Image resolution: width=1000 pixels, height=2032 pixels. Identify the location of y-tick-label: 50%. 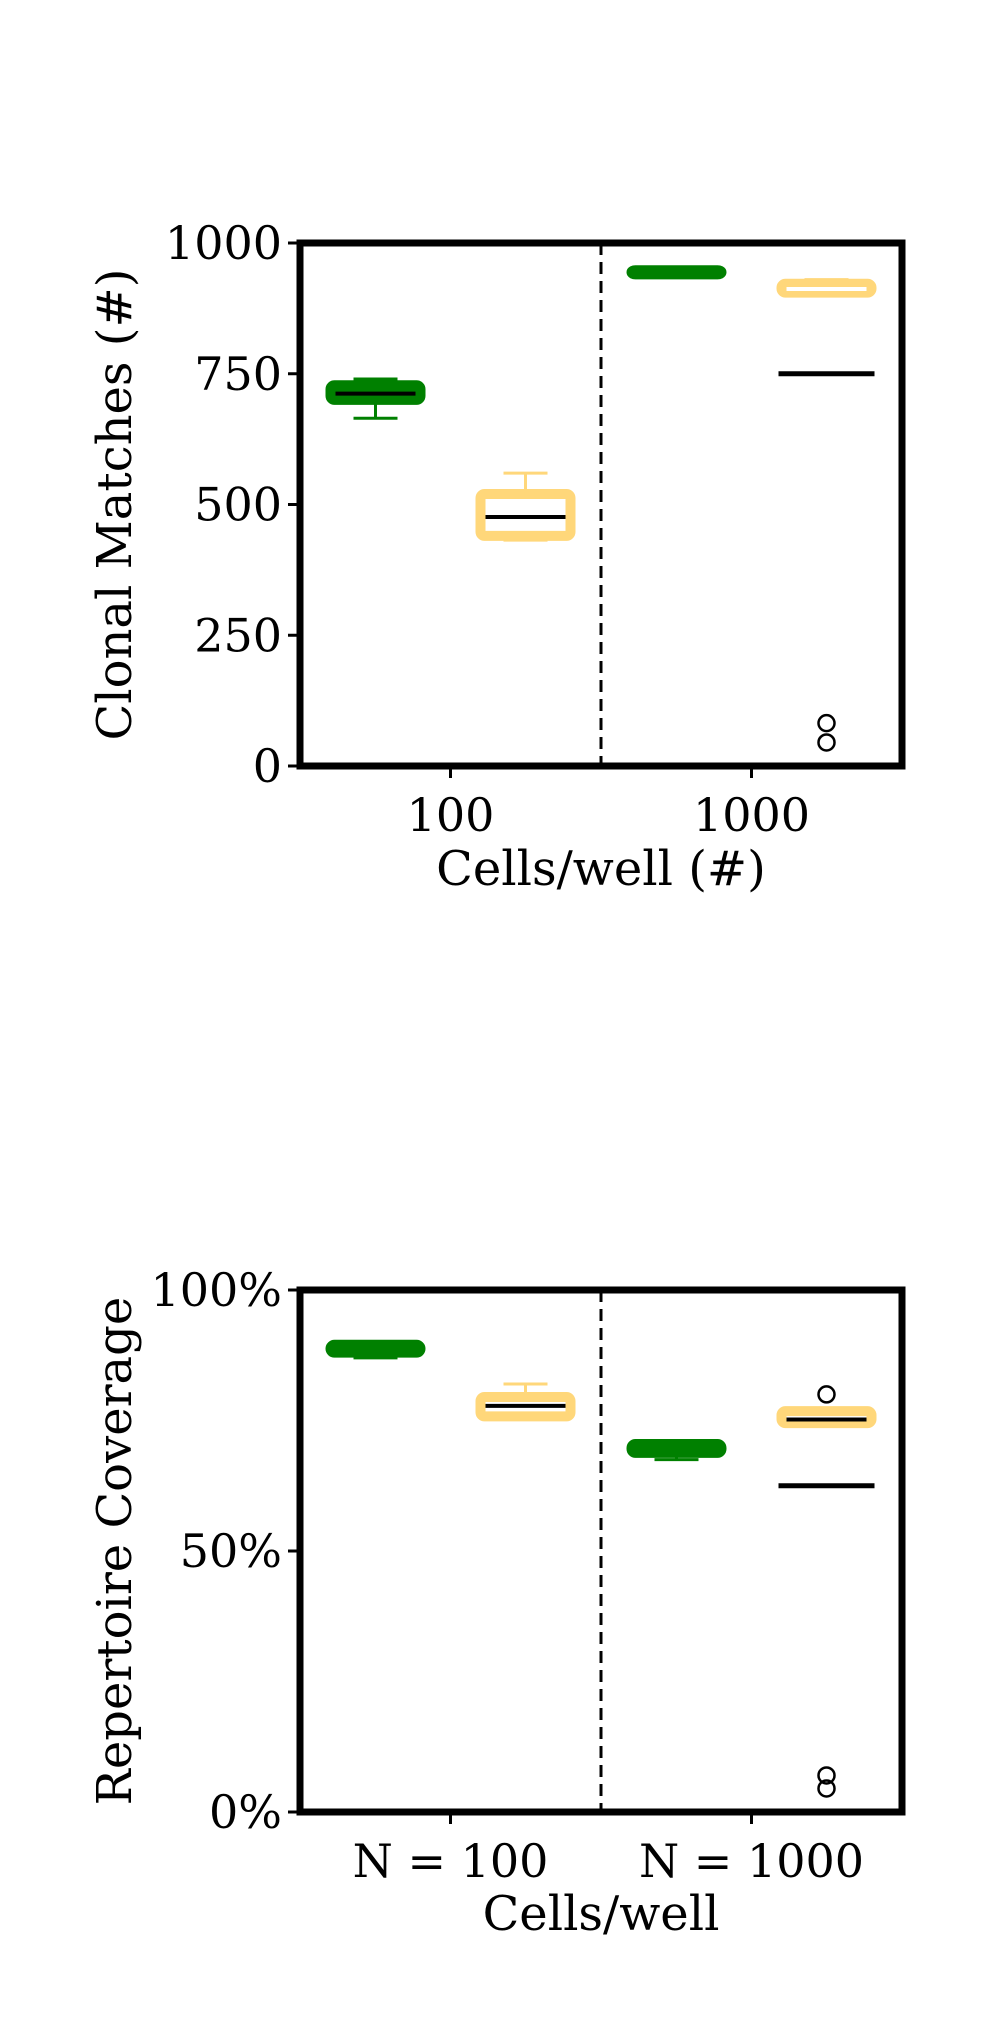
(231, 1551).